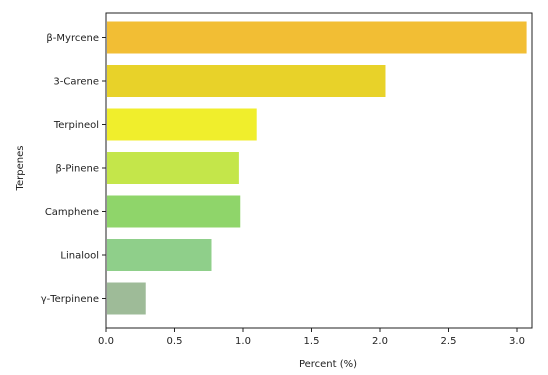 This screenshot has height=375, width=548. I want to click on x-tick-label-5: 2.5, so click(449, 341).